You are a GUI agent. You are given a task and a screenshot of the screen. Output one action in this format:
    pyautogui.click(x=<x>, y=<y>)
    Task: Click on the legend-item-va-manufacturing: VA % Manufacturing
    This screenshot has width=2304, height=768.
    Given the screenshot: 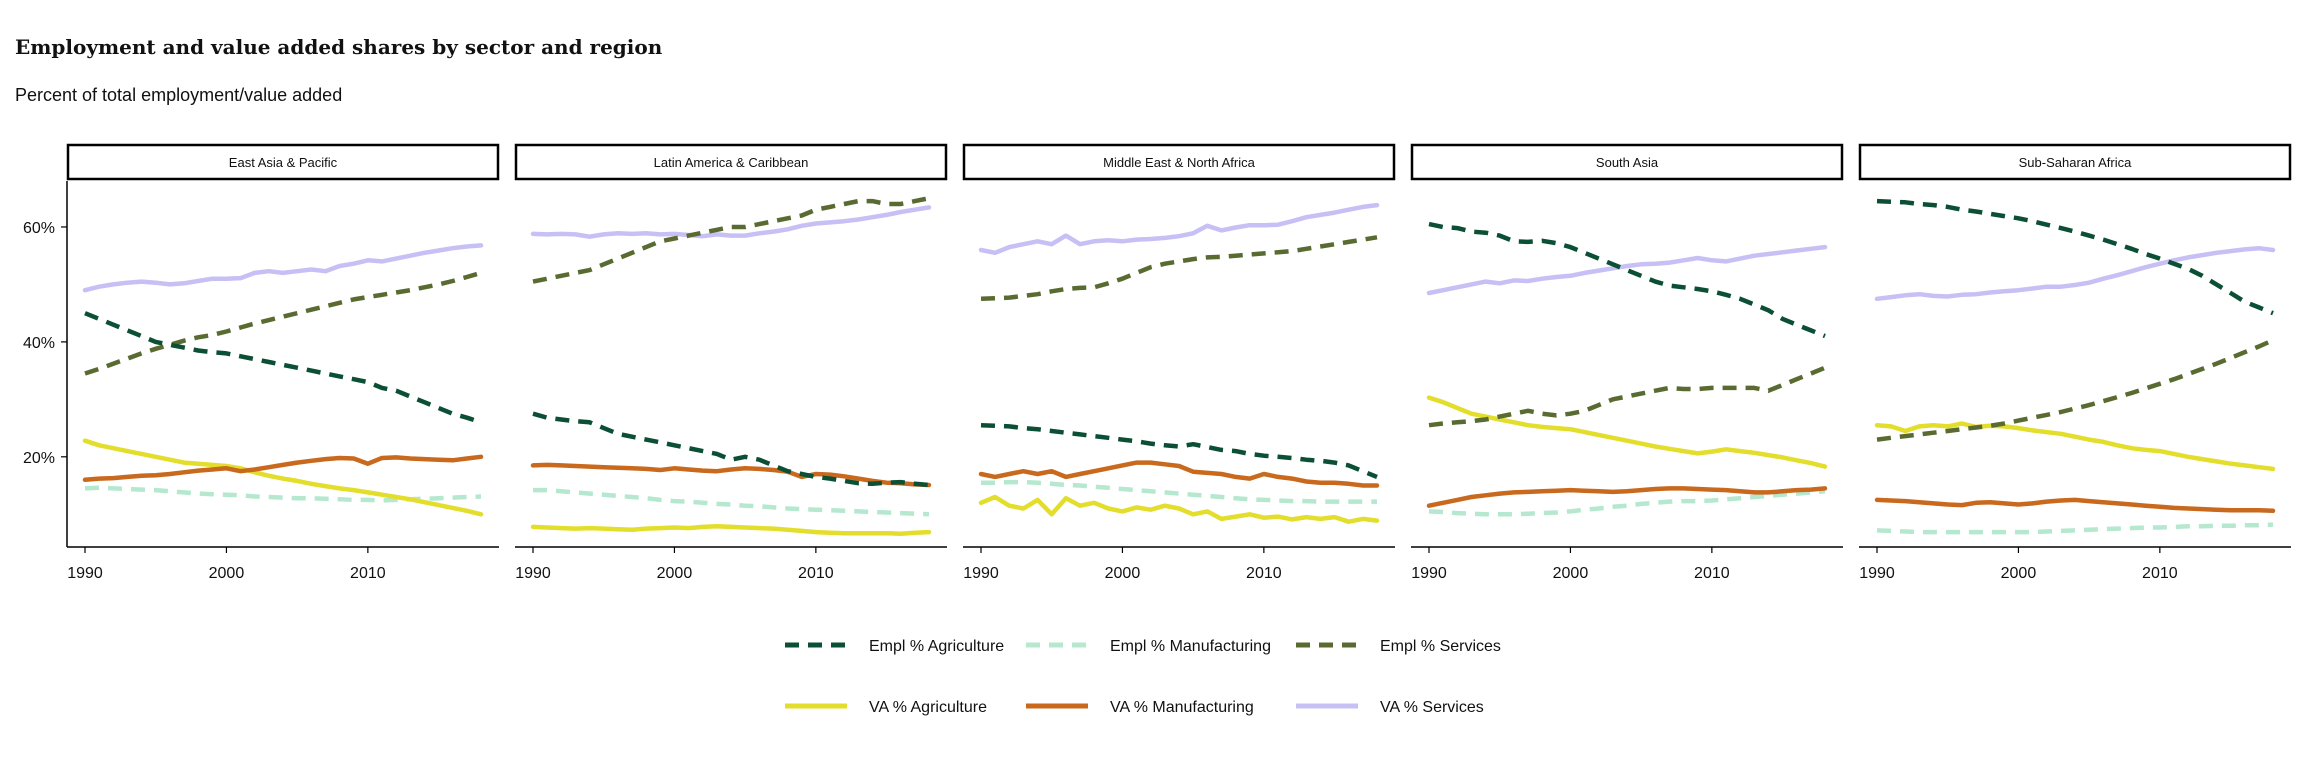 What is the action you would take?
    pyautogui.click(x=1140, y=707)
    